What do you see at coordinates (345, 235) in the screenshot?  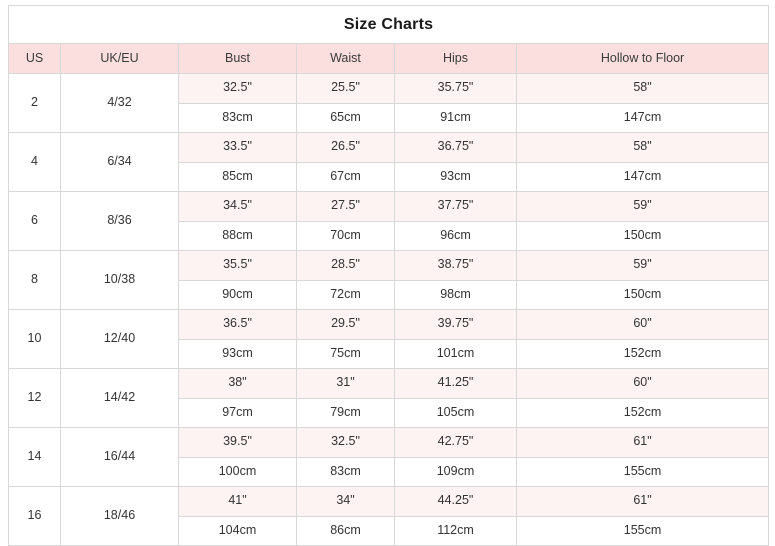 I see `cell-waist-cm: 70cm` at bounding box center [345, 235].